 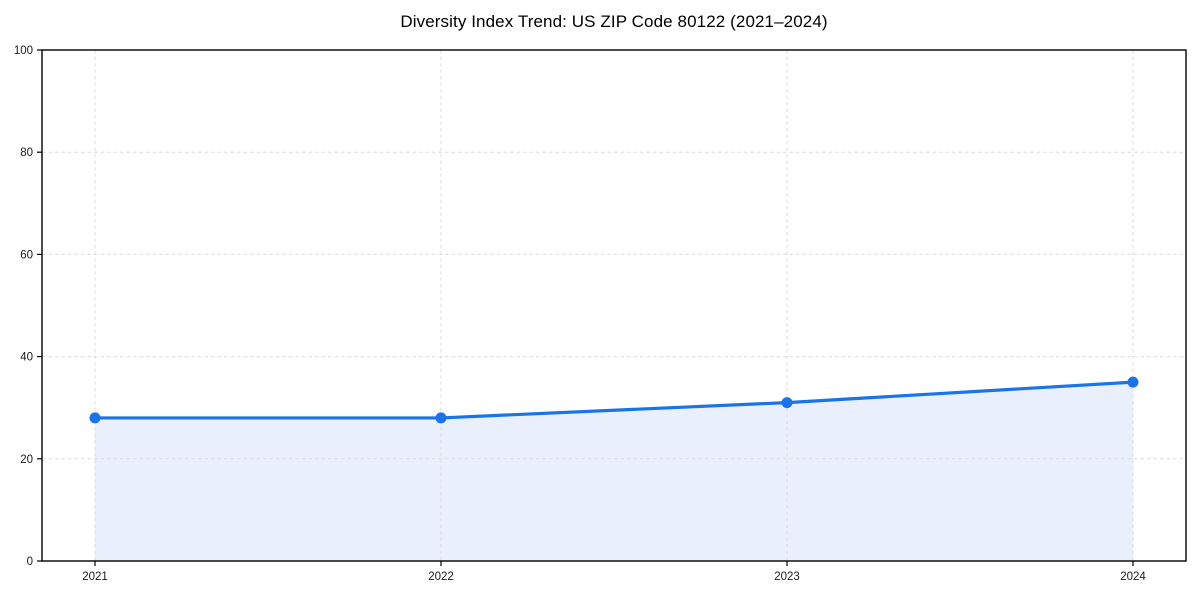 What do you see at coordinates (787, 577) in the screenshot?
I see `x-tick-label: 2023` at bounding box center [787, 577].